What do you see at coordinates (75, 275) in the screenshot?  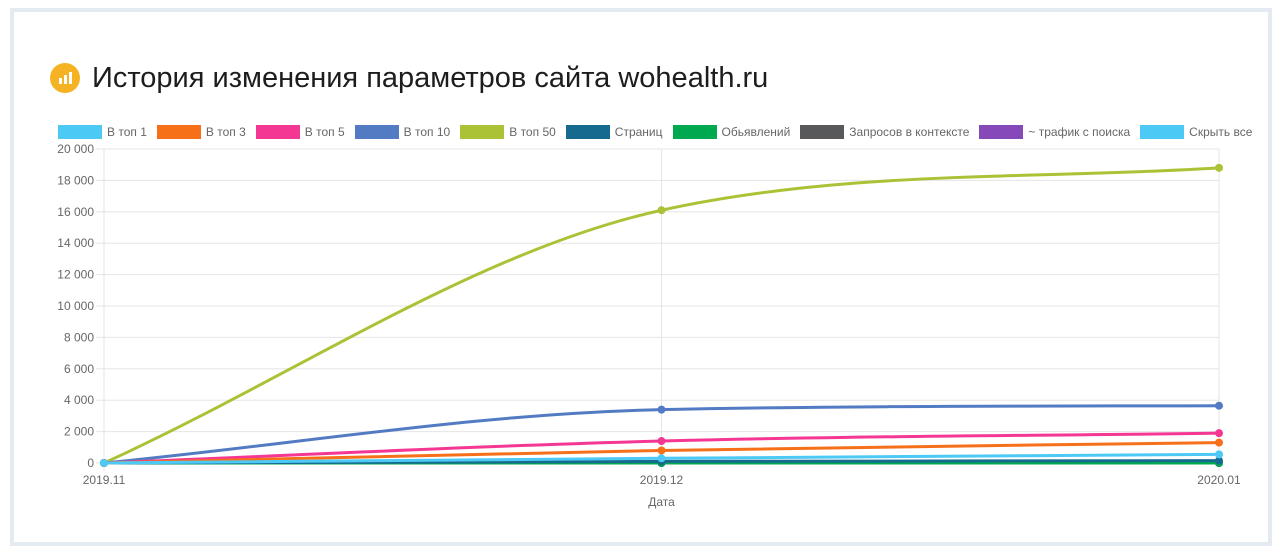 I see `y-tick-label: 12 000` at bounding box center [75, 275].